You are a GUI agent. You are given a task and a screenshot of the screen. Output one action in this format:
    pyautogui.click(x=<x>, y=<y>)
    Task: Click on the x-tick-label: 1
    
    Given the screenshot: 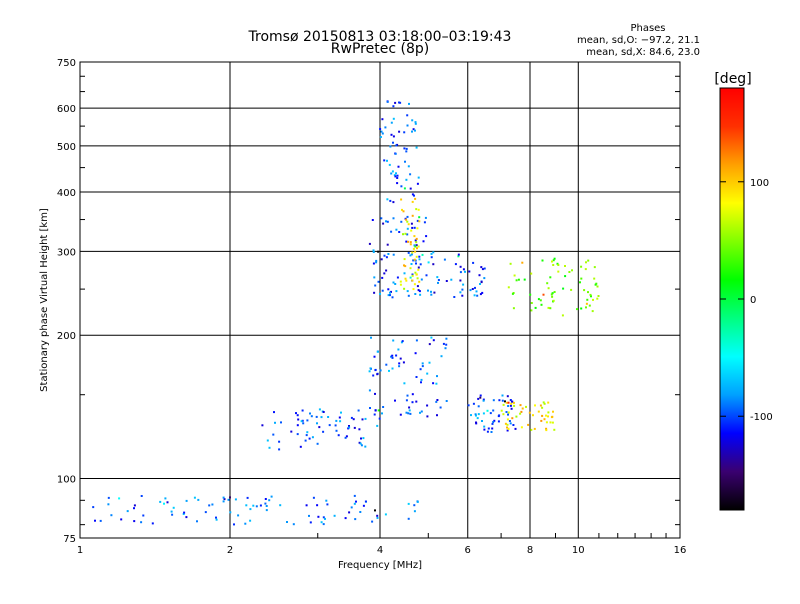 What is the action you would take?
    pyautogui.click(x=80, y=550)
    